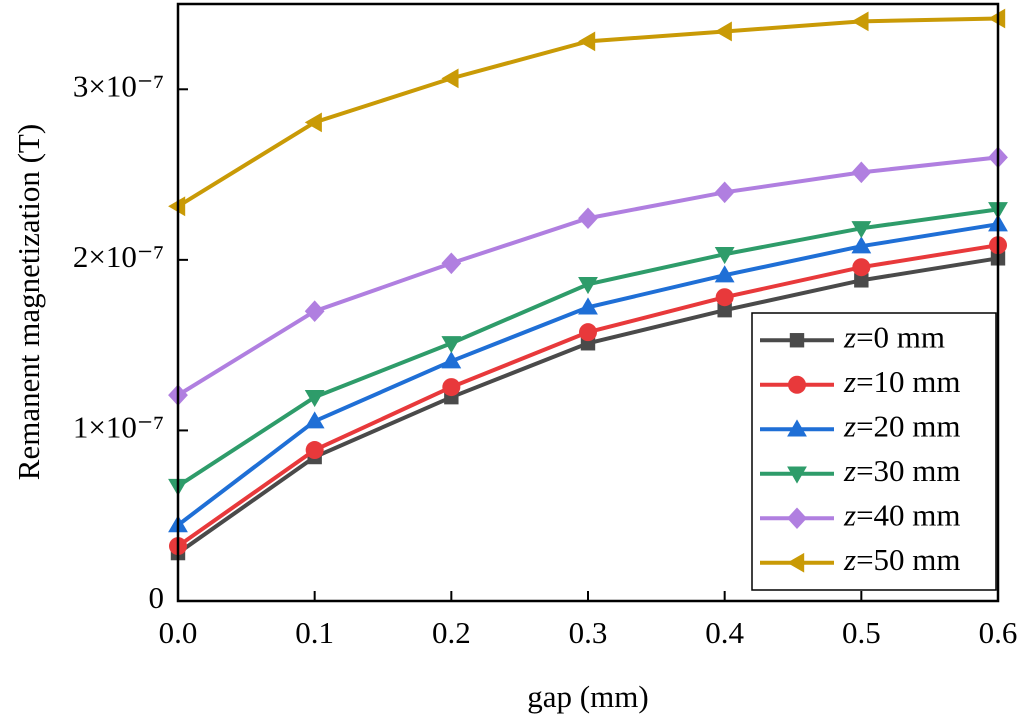 The width and height of the screenshot is (1025, 726). Describe the element at coordinates (998, 632) in the screenshot. I see `x-tick-label: 0.6` at that location.